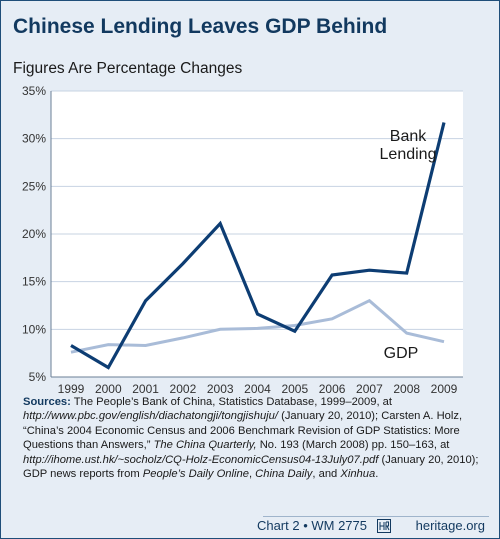  I want to click on sources-segment: ., so click(377, 474).